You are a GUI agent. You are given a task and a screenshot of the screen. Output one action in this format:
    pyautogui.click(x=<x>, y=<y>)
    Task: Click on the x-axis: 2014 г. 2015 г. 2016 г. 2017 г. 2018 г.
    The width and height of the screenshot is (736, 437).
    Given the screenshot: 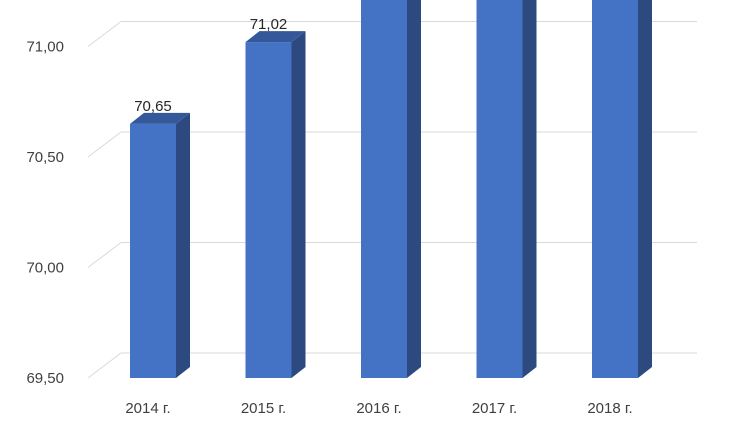 What is the action you would take?
    pyautogui.click(x=378, y=408)
    